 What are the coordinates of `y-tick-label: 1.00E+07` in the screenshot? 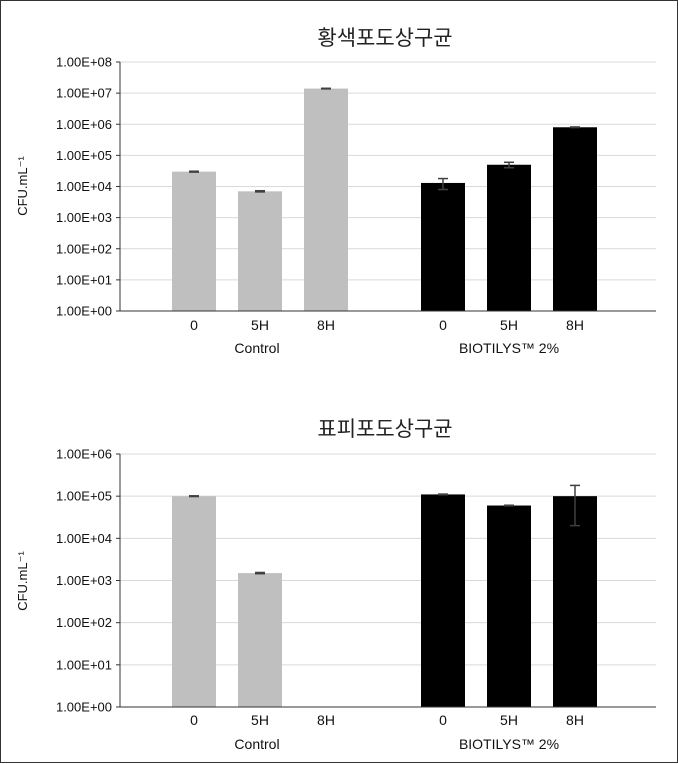 It's located at (84, 93).